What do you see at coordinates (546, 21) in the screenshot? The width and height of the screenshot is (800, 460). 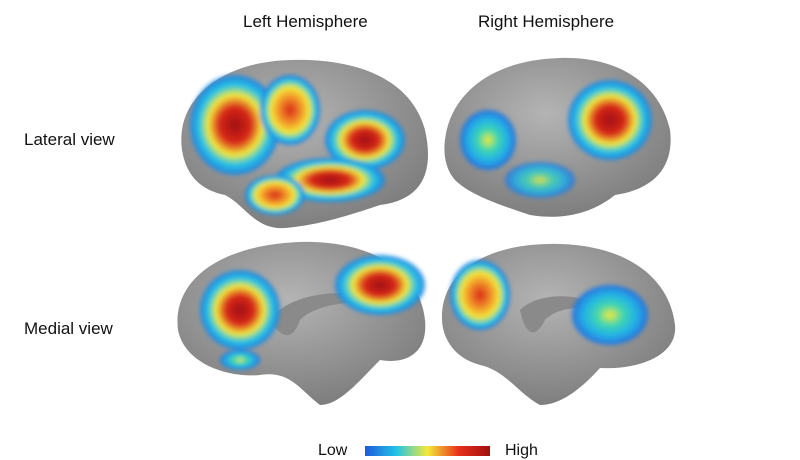 I see `column-title-right: Right Hemisphere` at bounding box center [546, 21].